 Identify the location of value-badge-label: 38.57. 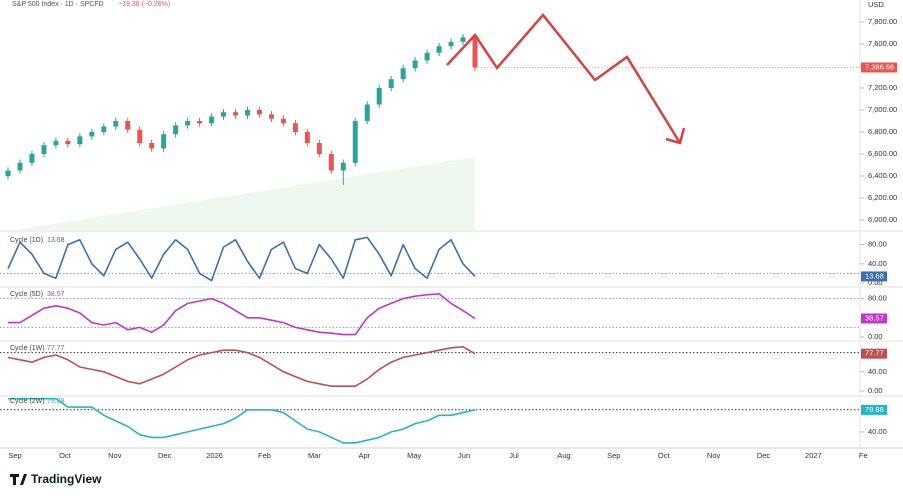
(874, 317).